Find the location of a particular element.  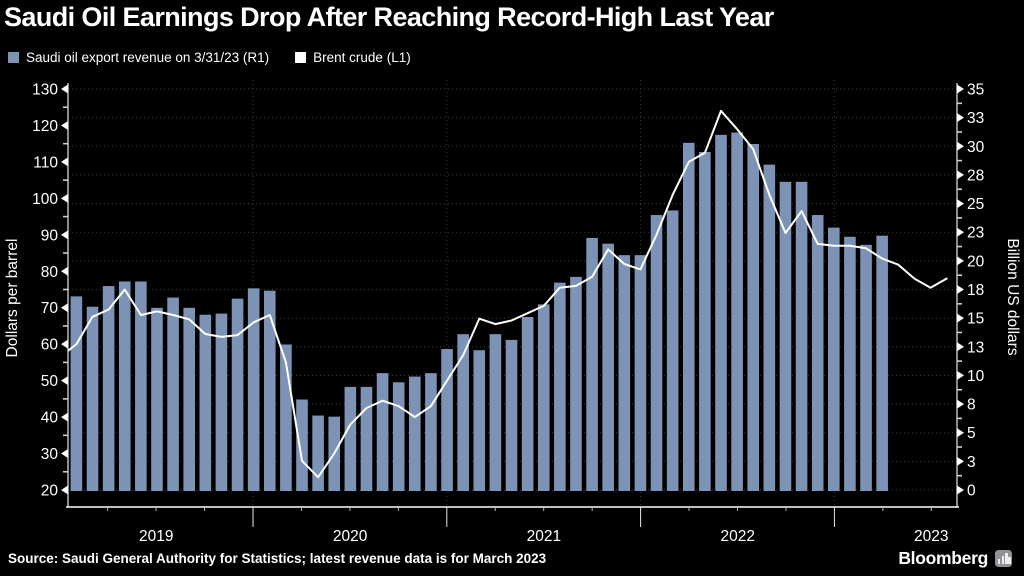

left-tick-label: 90 is located at coordinates (50, 235).